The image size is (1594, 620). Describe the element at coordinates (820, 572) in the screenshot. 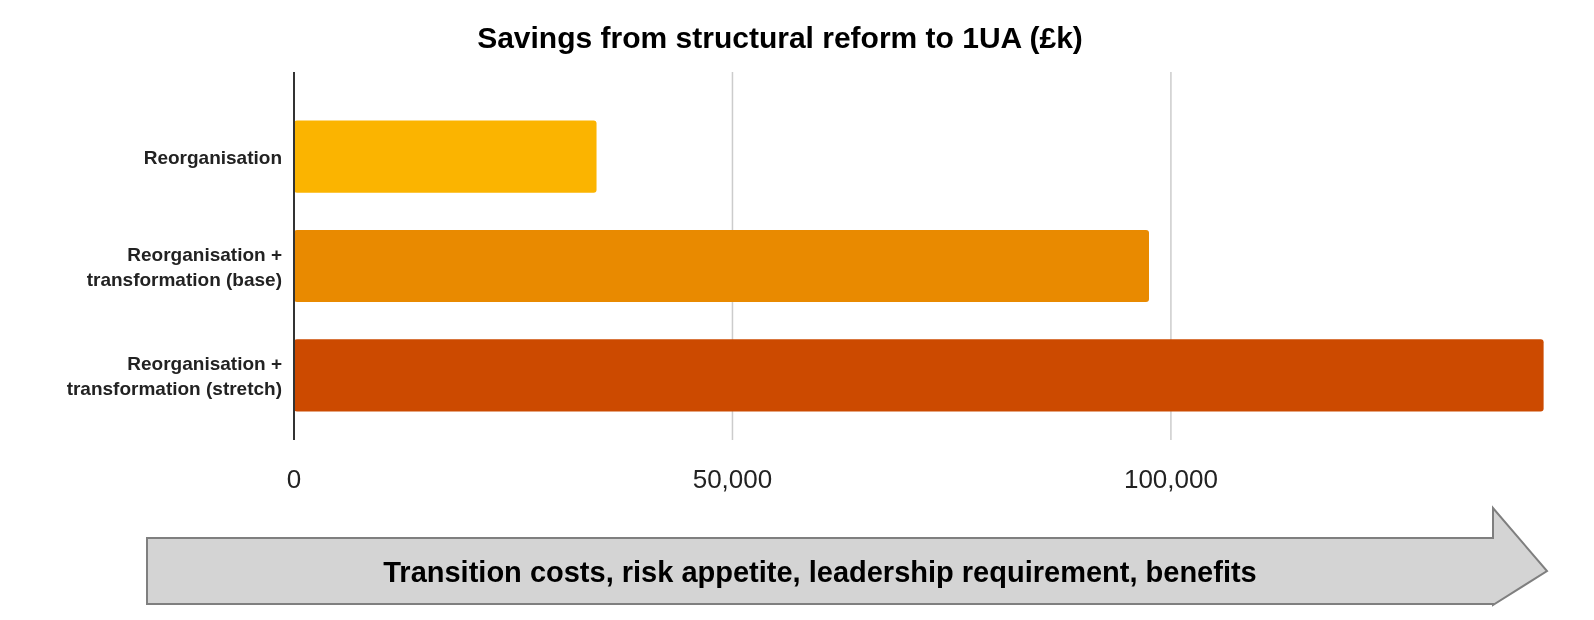

I see `text: Transition costs, risk appetite, leadership requirement, benefits` at that location.